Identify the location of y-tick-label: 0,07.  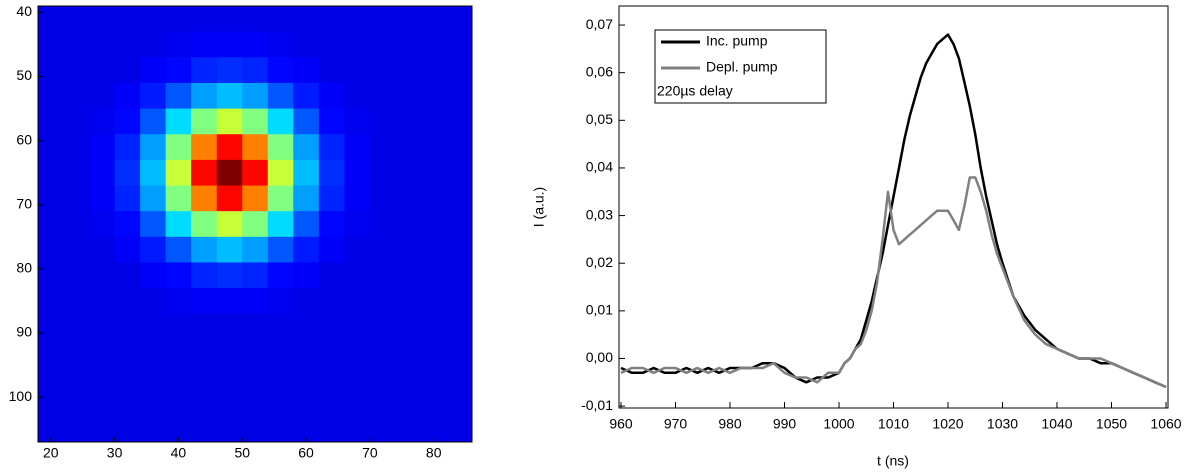
(599, 24).